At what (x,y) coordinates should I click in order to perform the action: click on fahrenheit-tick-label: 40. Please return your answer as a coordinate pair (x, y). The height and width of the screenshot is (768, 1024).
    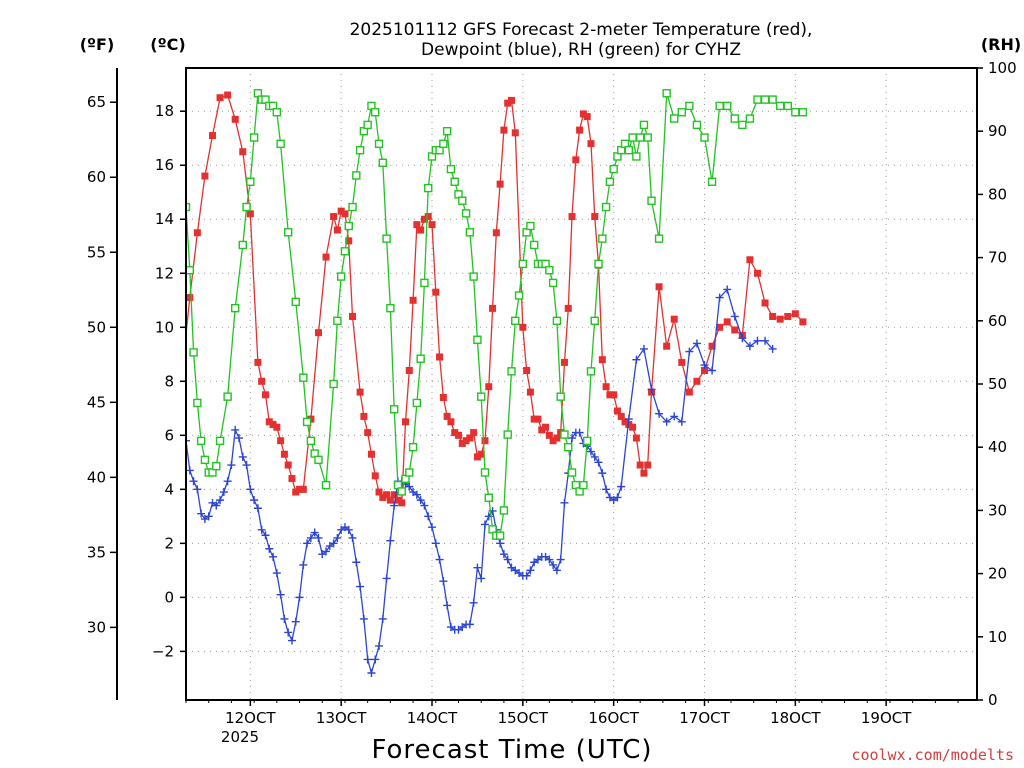
    Looking at the image, I should click on (96, 477).